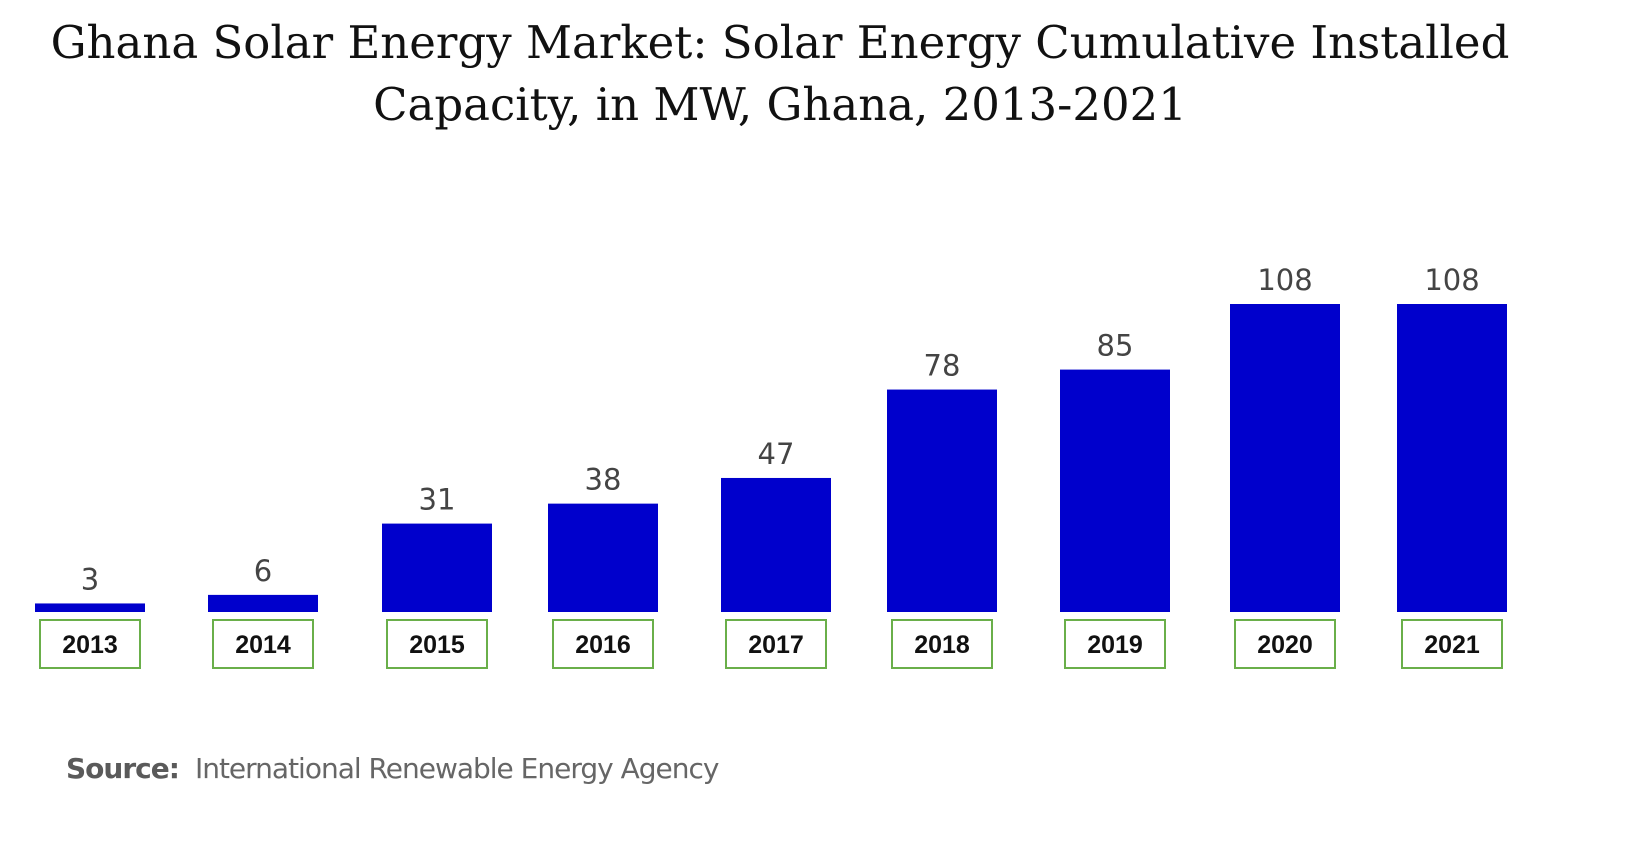 Image resolution: width=1628 pixels, height=850 pixels. I want to click on category-label: 2018, so click(942, 645).